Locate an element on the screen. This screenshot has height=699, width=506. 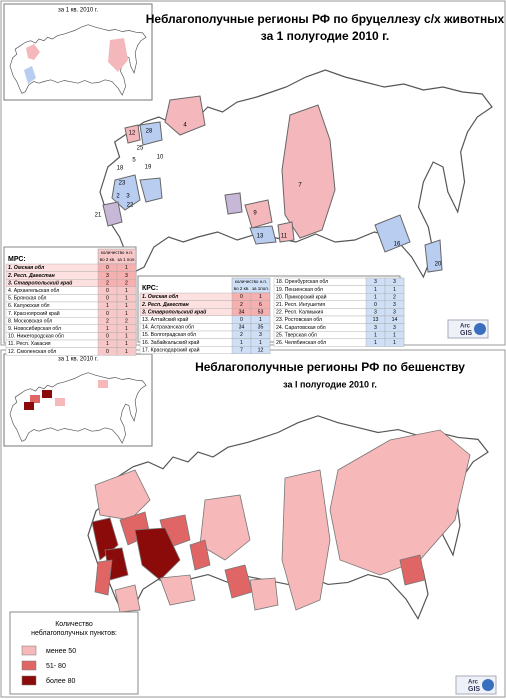
table-cell: 4. Архангельская обл is located at coordinates (33, 291).